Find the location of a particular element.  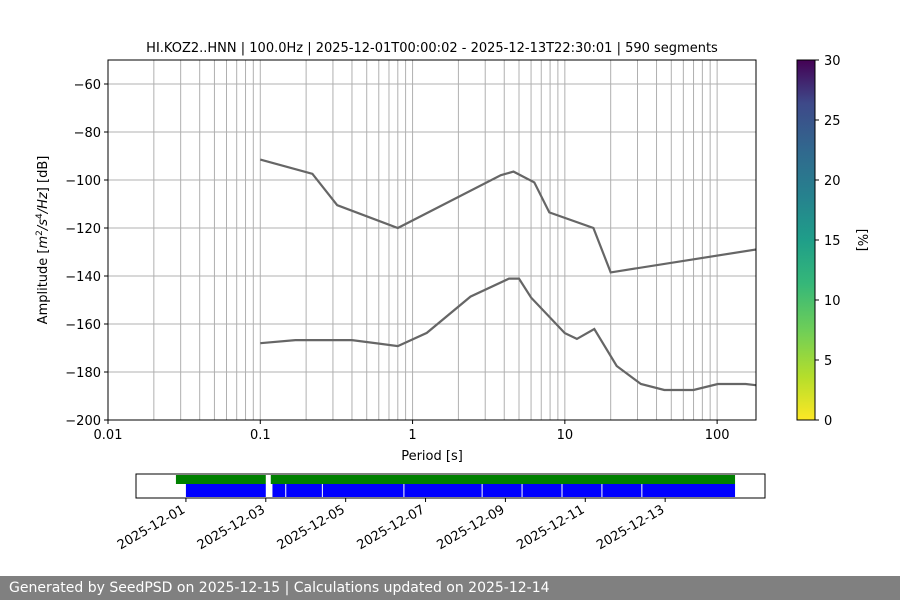

x-tick-label: 1 is located at coordinates (412, 435).